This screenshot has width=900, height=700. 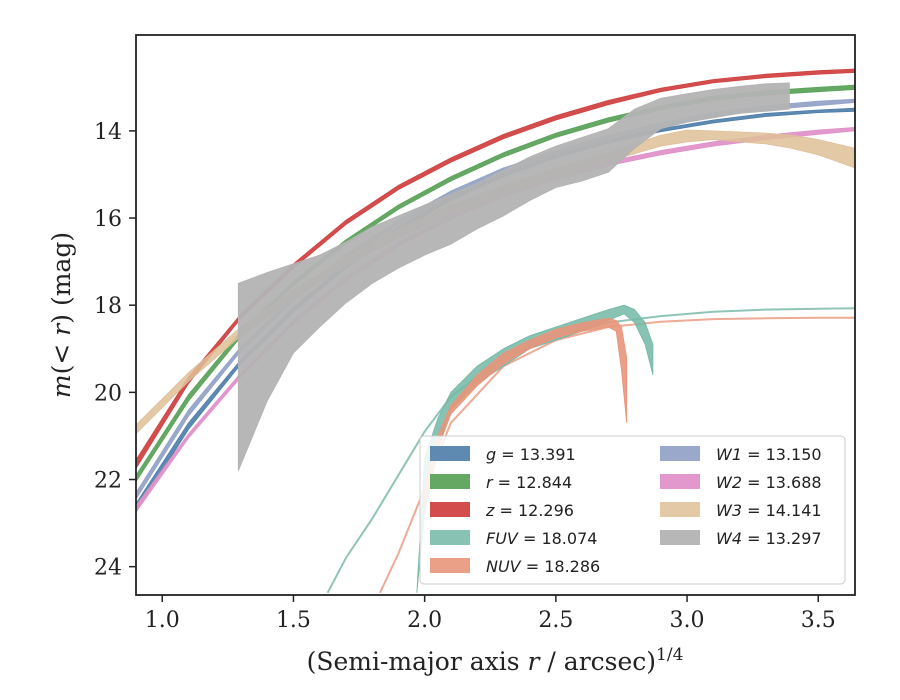 I want to click on legend-label-w2: W2 = 13.688, so click(x=769, y=482).